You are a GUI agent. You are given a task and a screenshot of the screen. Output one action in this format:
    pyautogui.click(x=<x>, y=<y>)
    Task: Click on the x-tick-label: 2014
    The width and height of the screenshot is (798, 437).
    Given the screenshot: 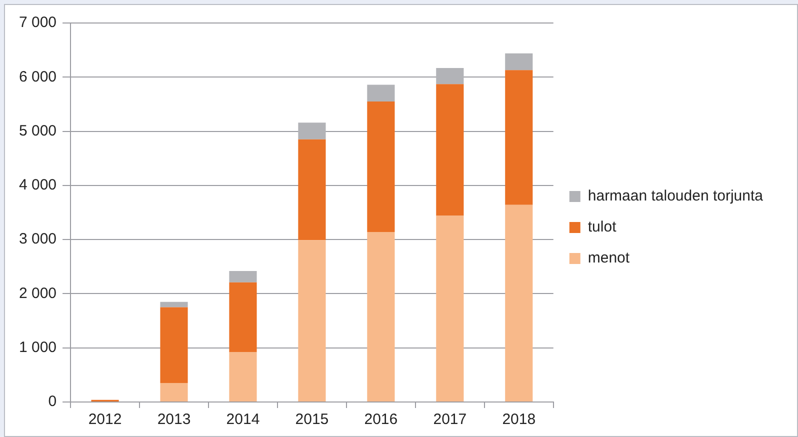 What is the action you would take?
    pyautogui.click(x=243, y=419)
    